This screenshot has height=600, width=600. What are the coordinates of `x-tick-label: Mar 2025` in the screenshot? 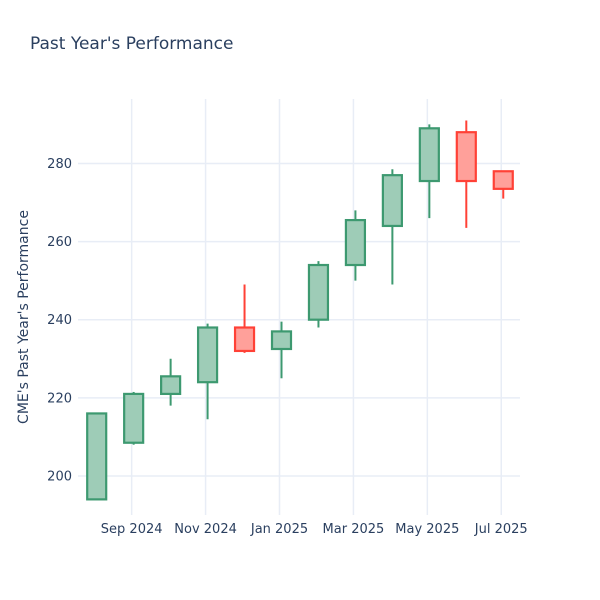 It's located at (354, 529).